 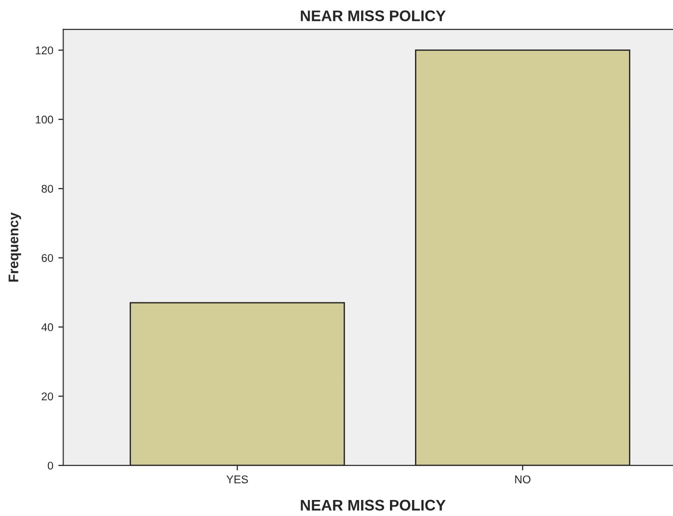 I want to click on y-tick-label: 0, so click(x=51, y=466).